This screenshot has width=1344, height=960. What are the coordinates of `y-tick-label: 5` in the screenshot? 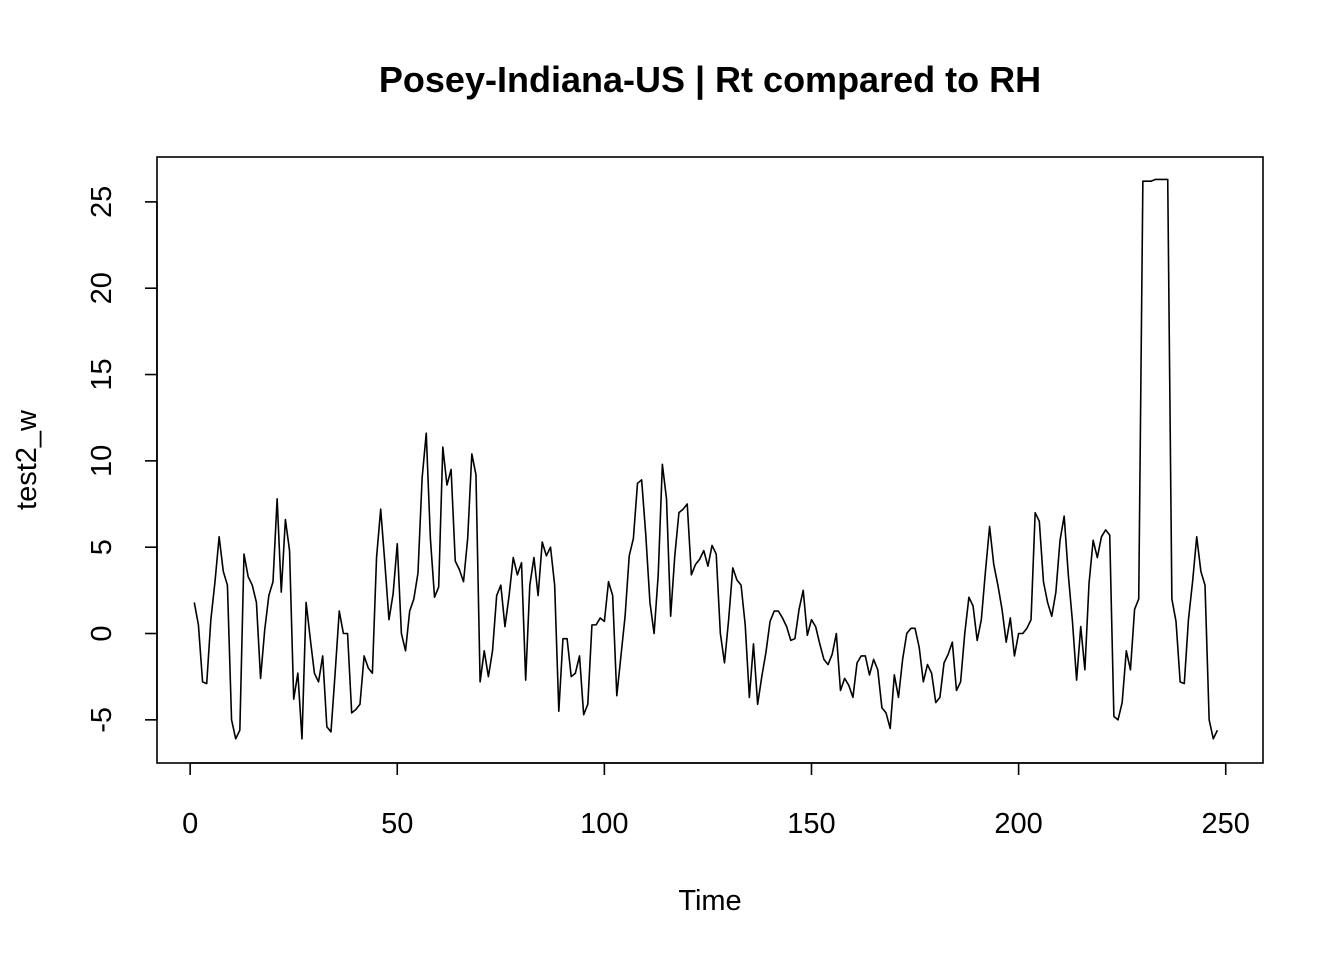 It's located at (102, 547).